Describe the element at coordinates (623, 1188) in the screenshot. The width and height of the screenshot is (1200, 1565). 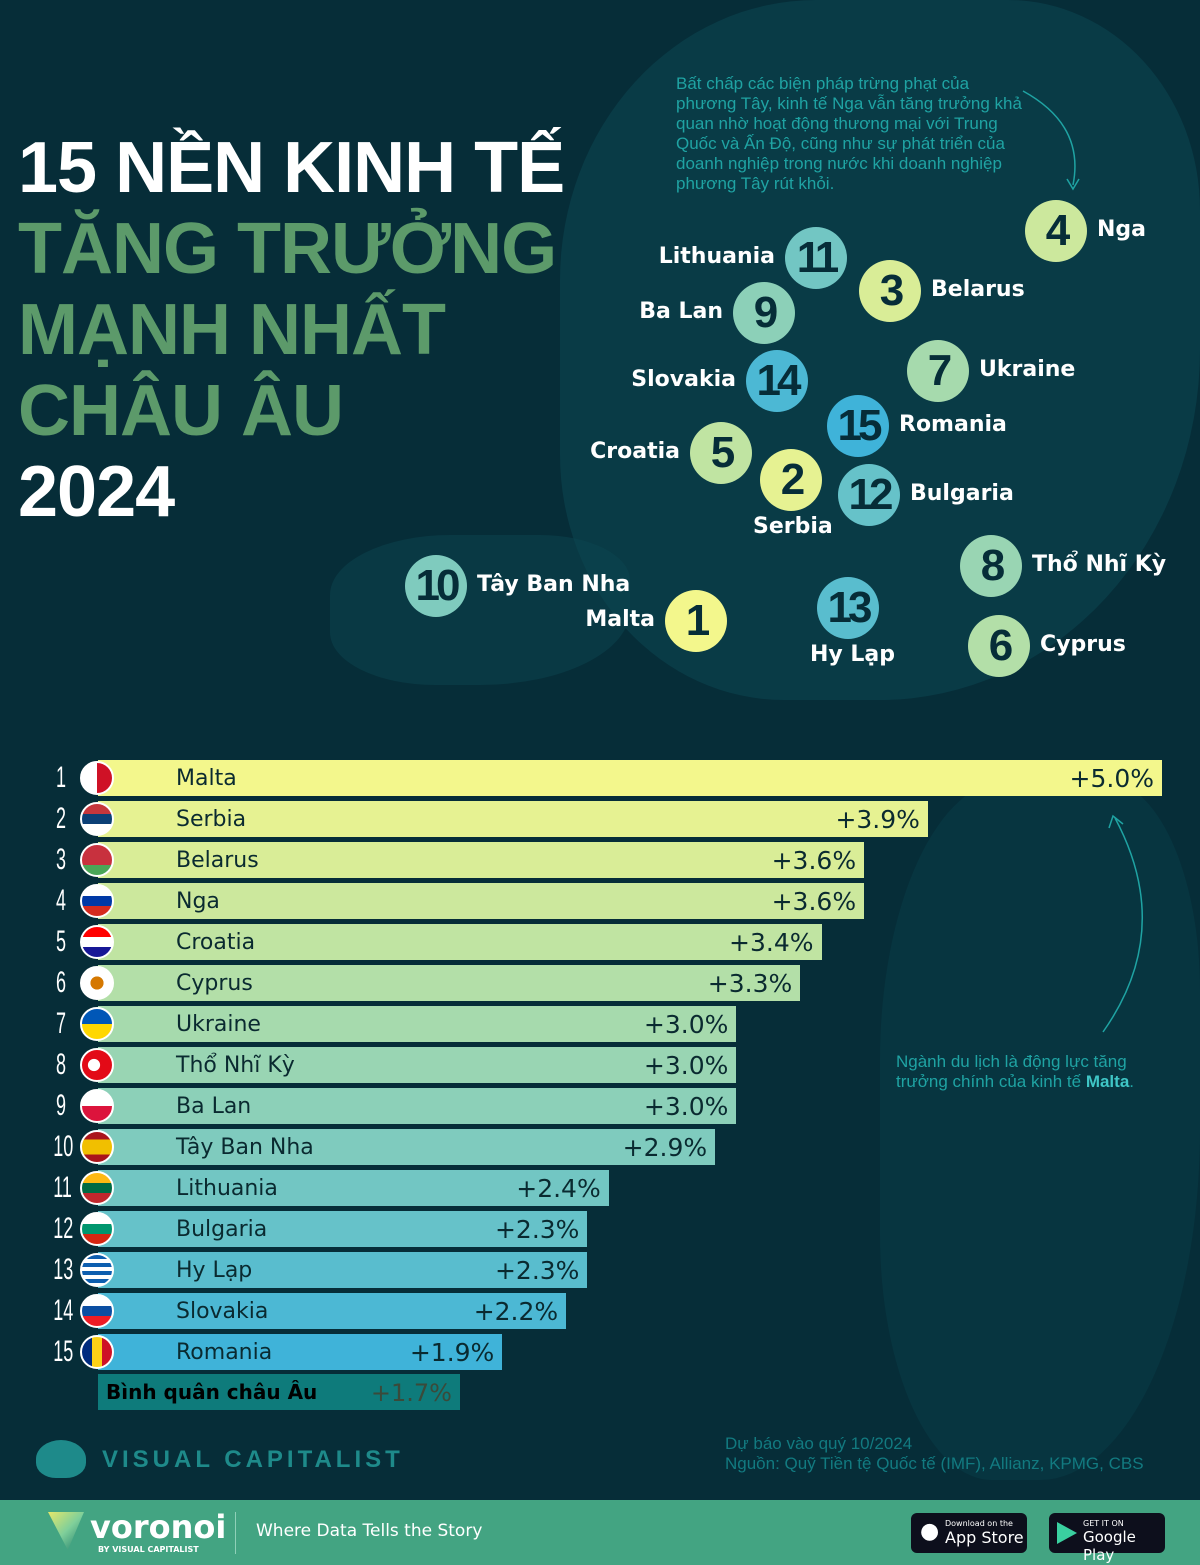
I see `bar-row: Lithuania +2.4% 11` at that location.